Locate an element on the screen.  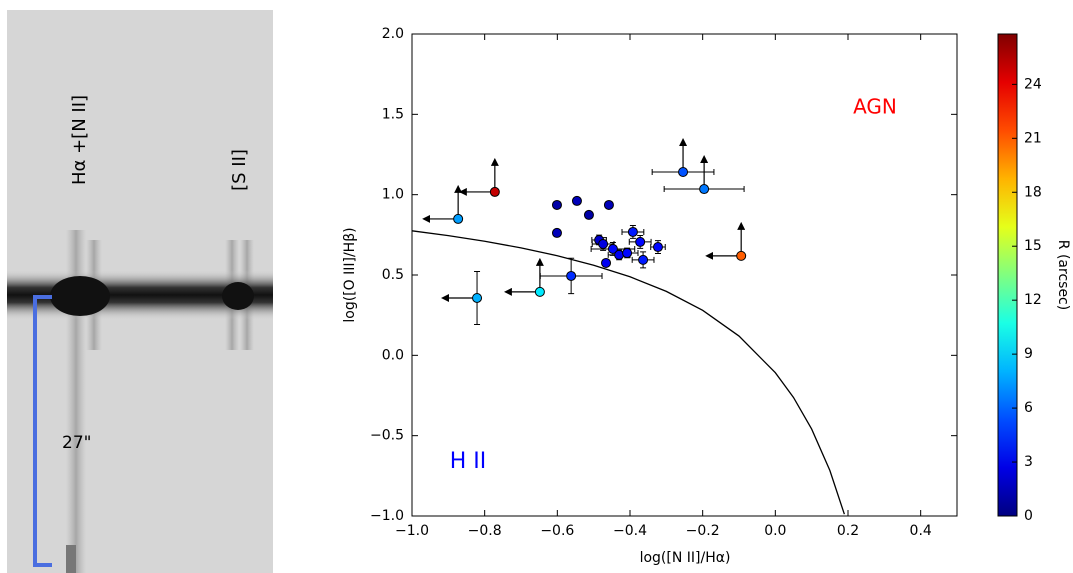
colorbar-tick-label: 12 is located at coordinates (1033, 300).